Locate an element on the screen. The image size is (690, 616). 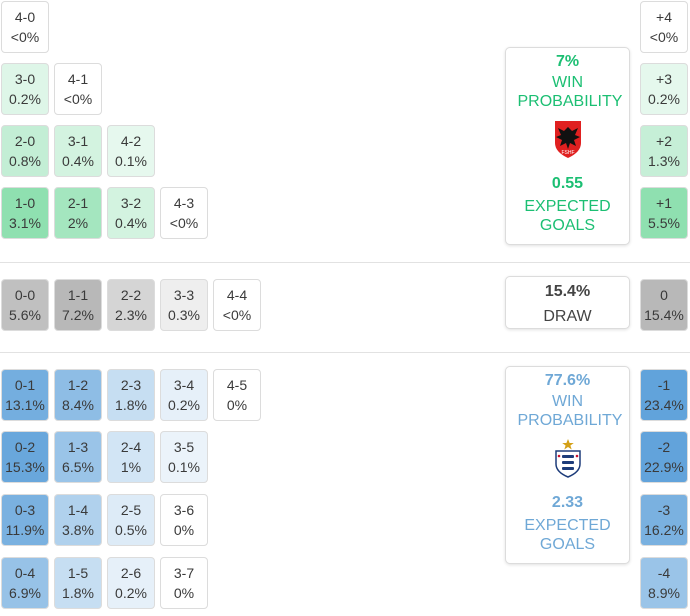
cell-scoreline: 2-2 is located at coordinates (131, 295).